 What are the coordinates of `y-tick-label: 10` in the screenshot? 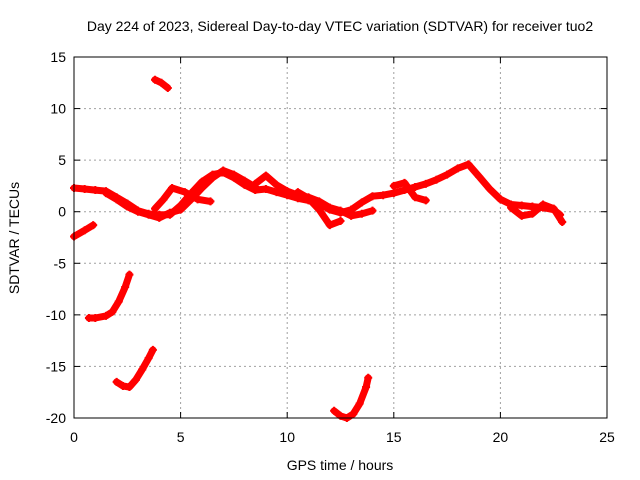 It's located at (58, 109).